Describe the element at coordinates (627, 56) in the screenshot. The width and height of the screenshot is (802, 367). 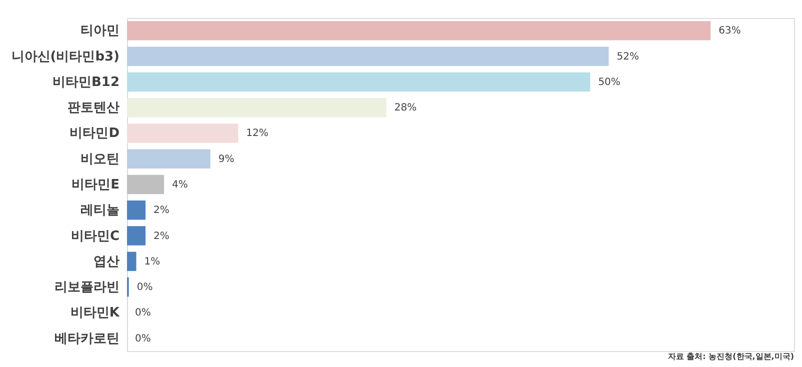
I see `data-label: 52%` at that location.